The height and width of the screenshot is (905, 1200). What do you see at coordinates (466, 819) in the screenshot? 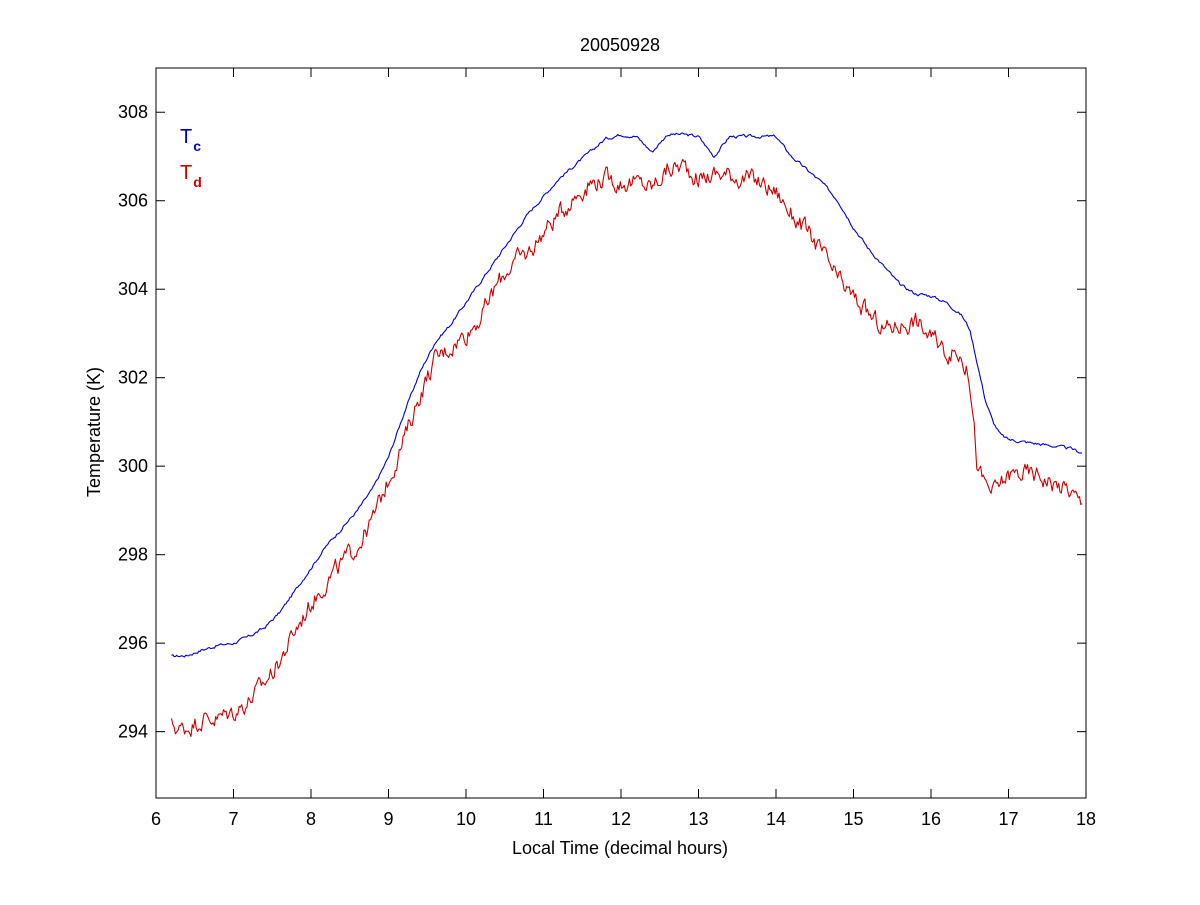
I see `x-tick-label: 10` at bounding box center [466, 819].